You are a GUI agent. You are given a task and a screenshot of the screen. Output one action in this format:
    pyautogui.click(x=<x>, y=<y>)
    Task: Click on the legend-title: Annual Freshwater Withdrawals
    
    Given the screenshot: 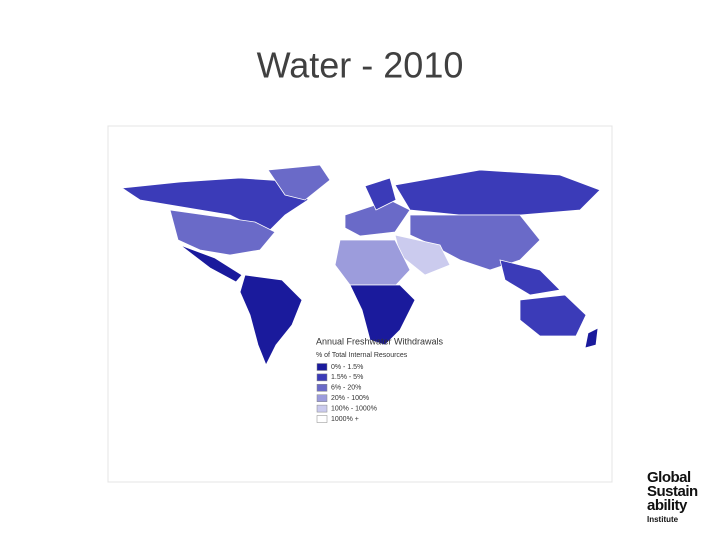 What is the action you would take?
    pyautogui.click(x=380, y=341)
    